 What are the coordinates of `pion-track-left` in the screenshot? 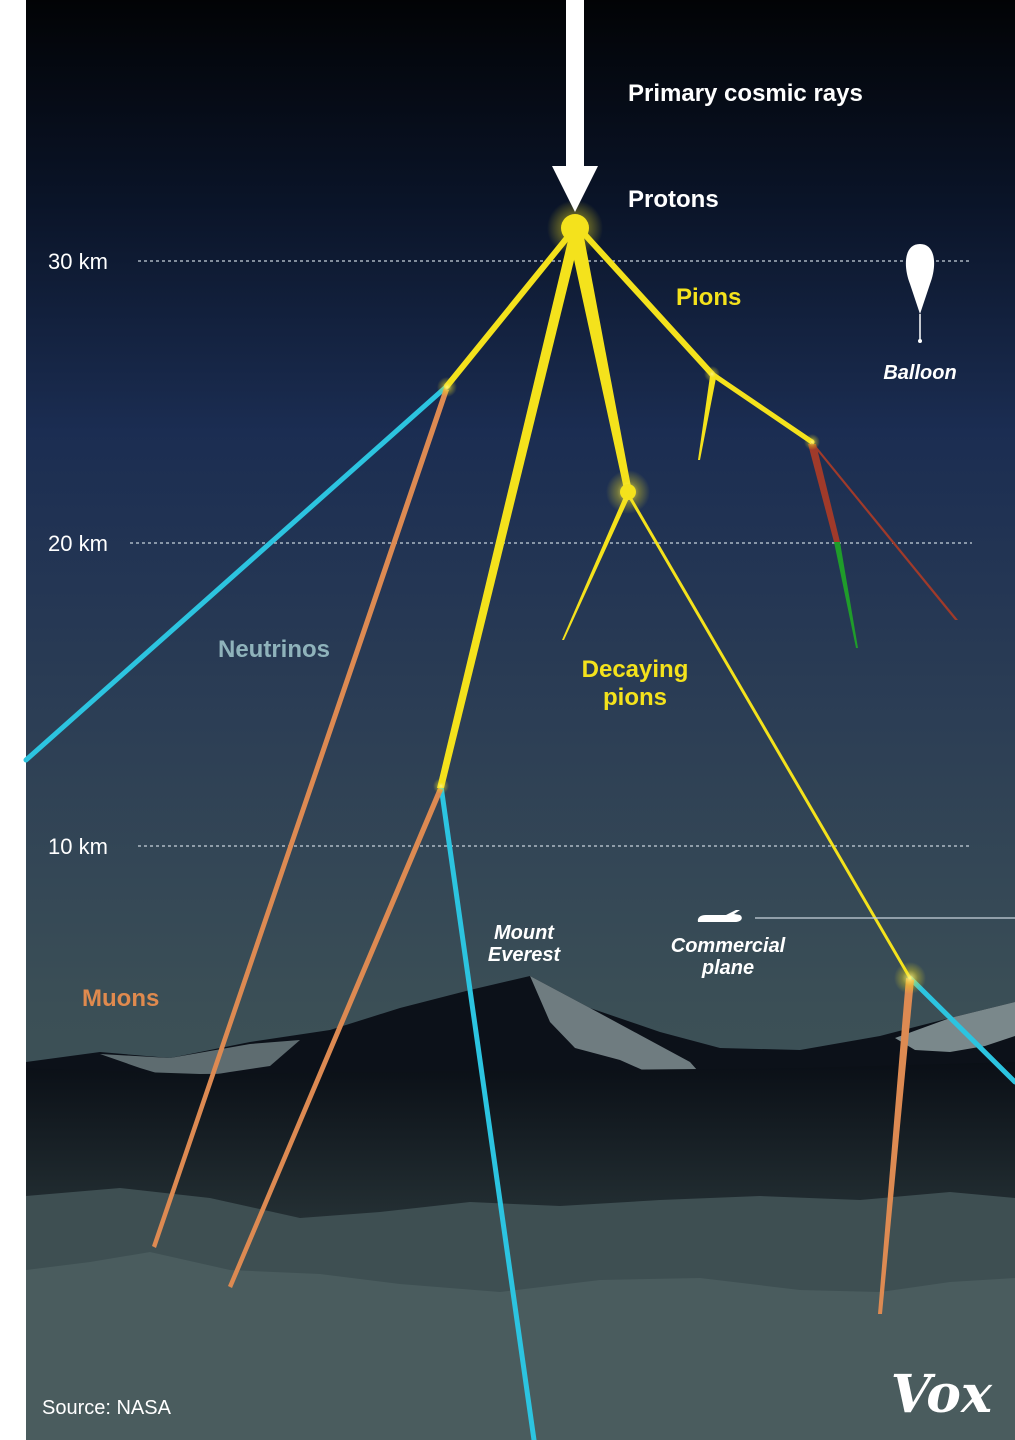 It's located at (511, 307).